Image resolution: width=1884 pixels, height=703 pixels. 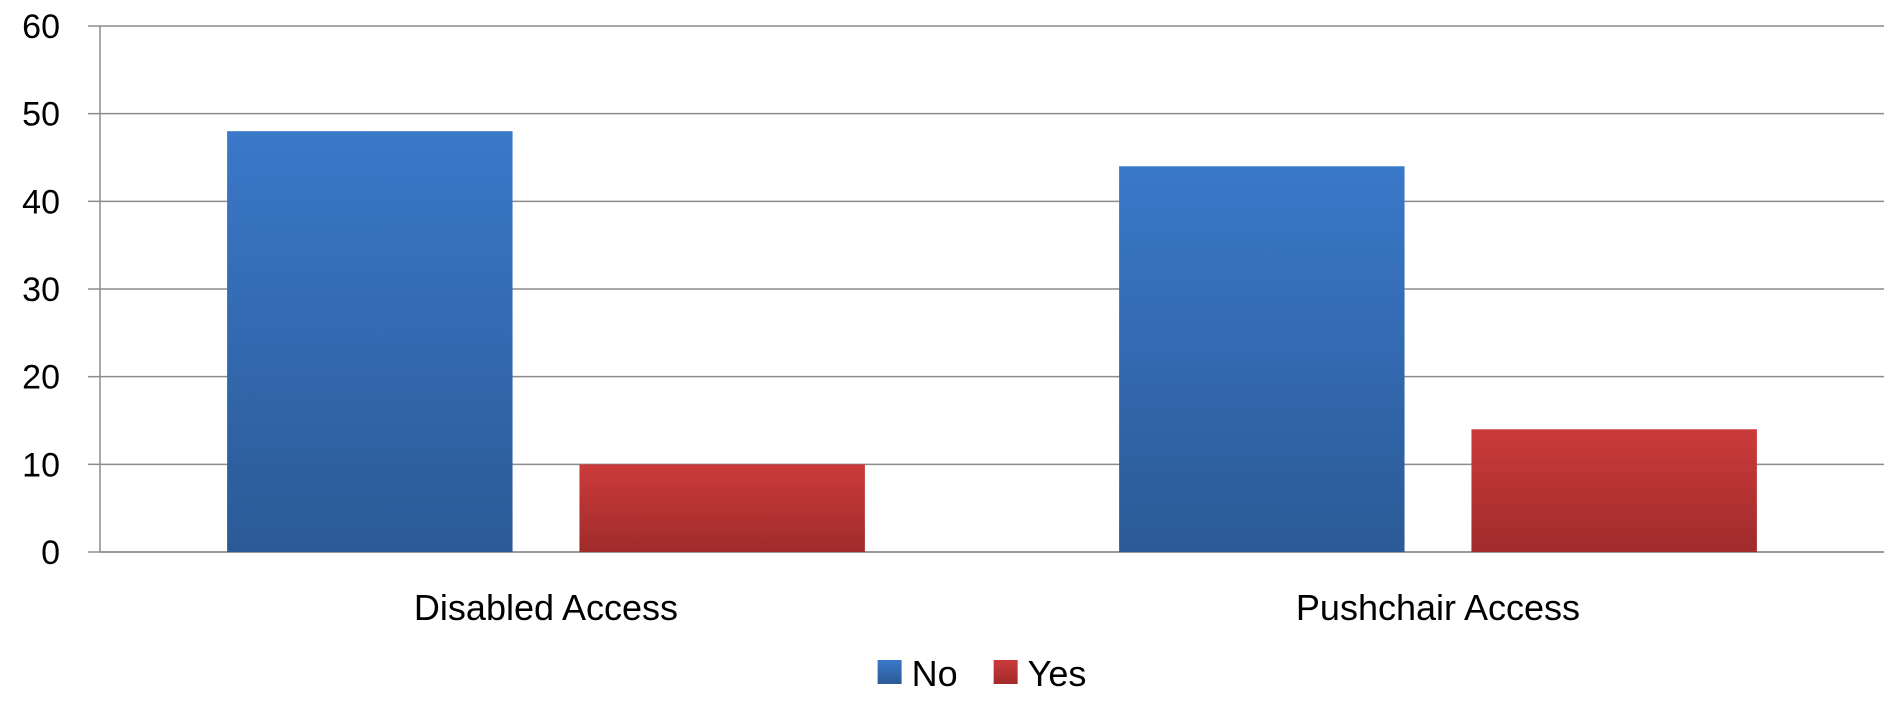 I want to click on bar-no-disabled-access, so click(x=370, y=341).